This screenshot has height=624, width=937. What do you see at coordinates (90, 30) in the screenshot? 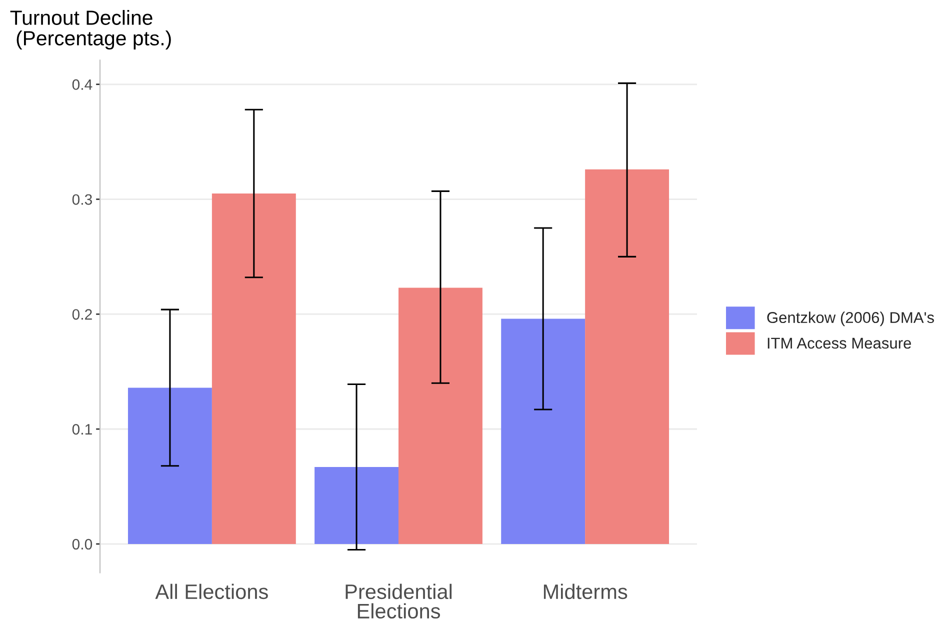
I see `y-axis-title: Turnout Decline (Percentage pts.)` at bounding box center [90, 30].